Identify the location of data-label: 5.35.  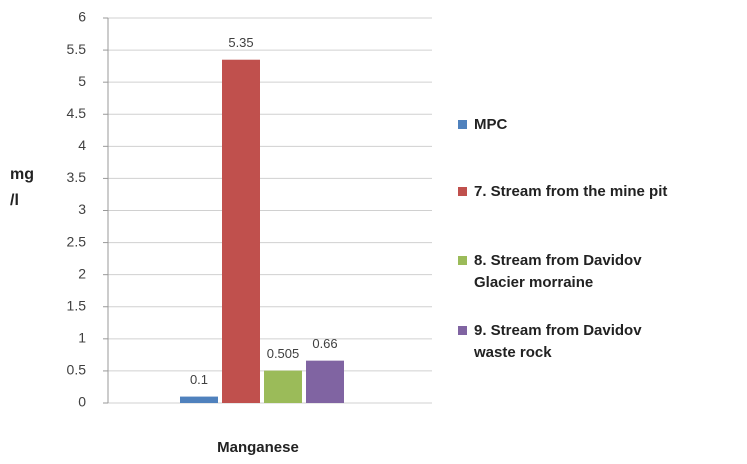
(240, 42).